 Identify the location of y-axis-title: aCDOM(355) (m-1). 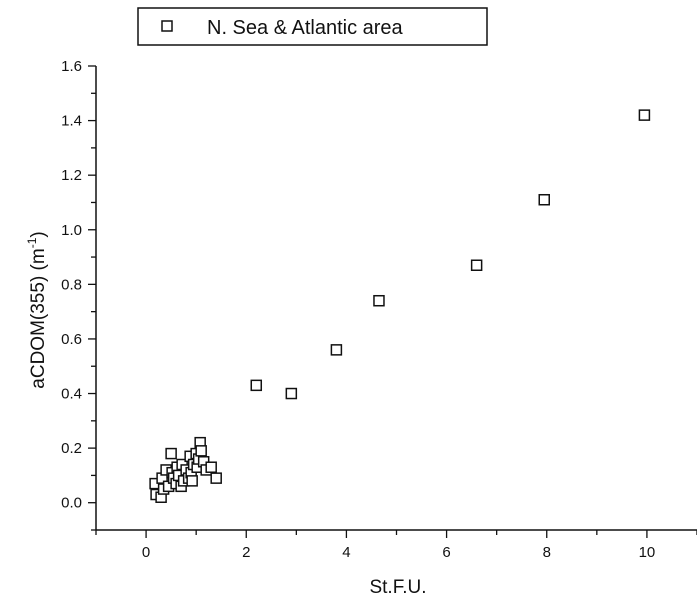
(37, 309).